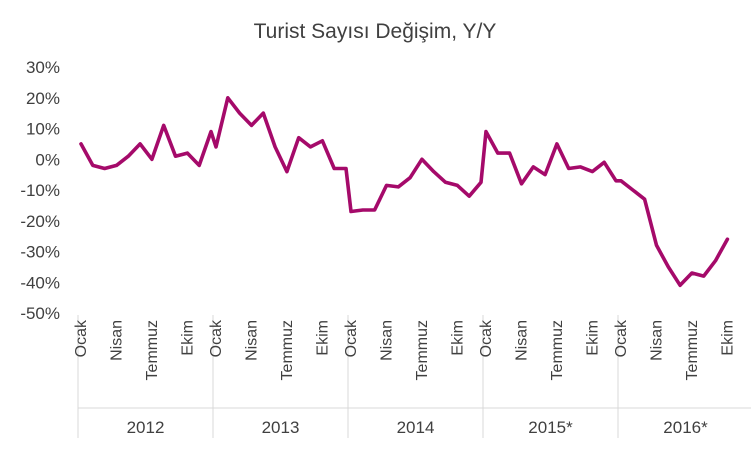 The width and height of the screenshot is (751, 451). I want to click on y-tick-label: -30%, so click(40, 252).